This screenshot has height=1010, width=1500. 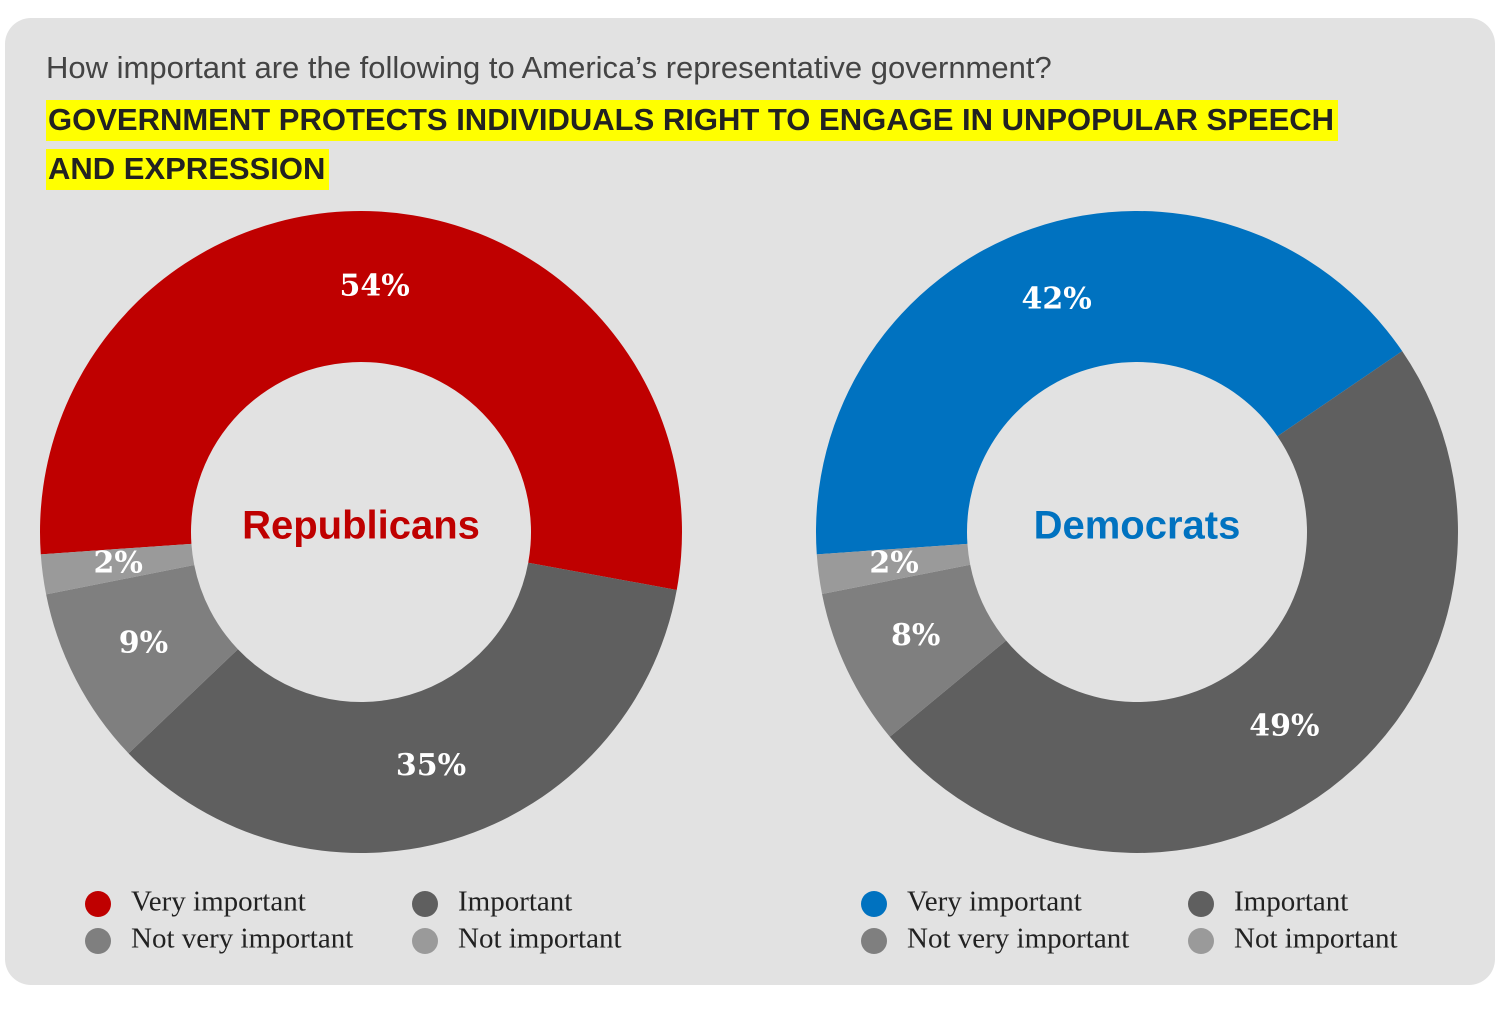 I want to click on center-title: Democrats, so click(x=1137, y=526).